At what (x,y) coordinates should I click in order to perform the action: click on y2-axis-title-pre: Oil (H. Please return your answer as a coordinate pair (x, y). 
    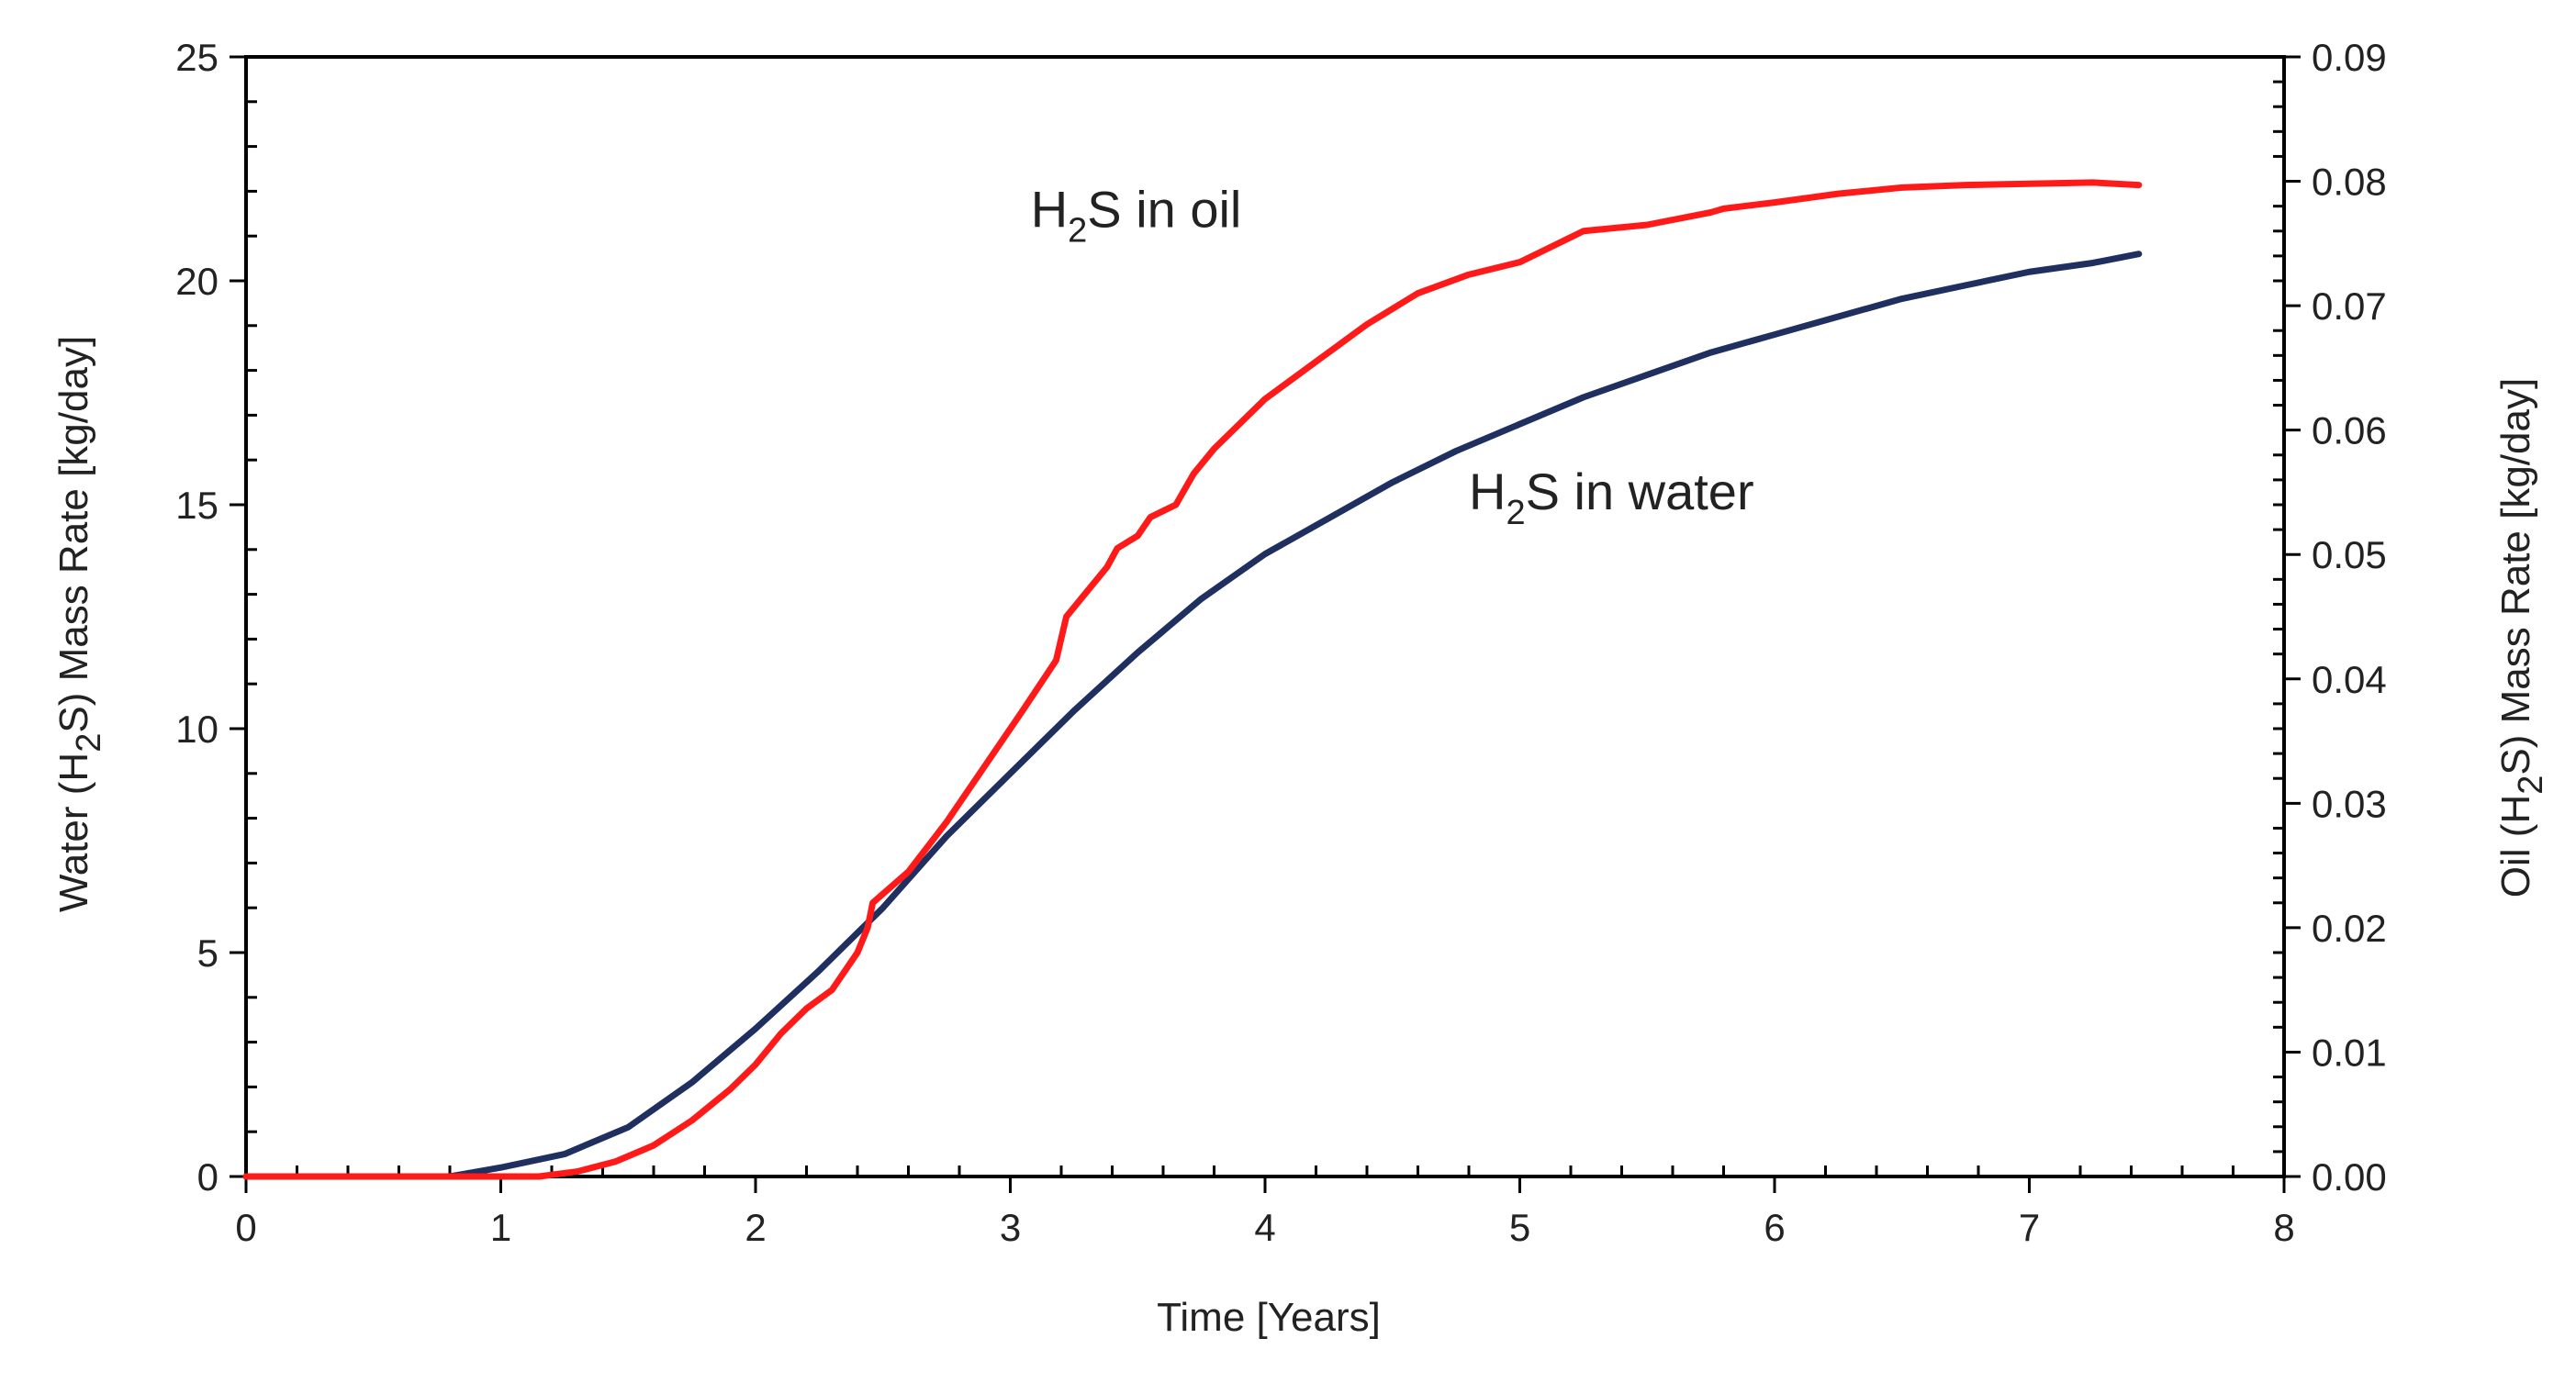
    Looking at the image, I should click on (2515, 846).